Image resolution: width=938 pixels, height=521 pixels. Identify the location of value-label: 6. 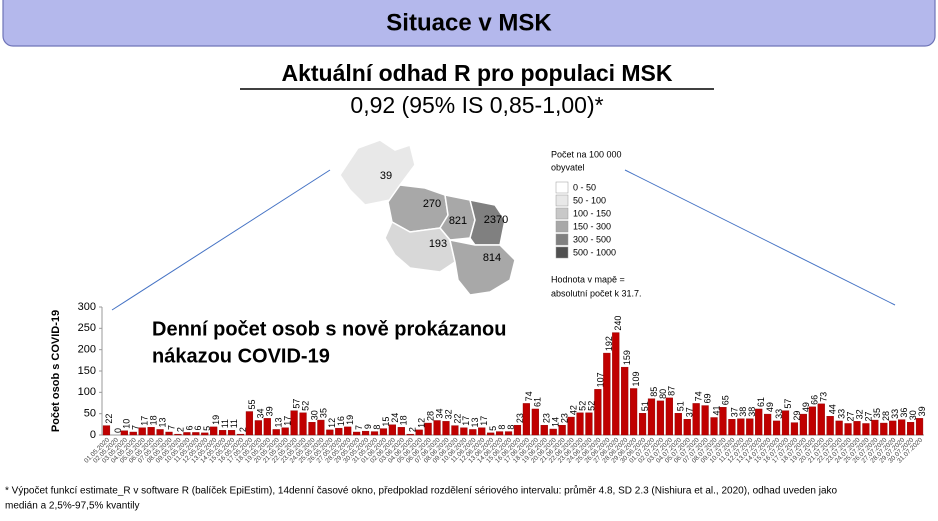
(198, 427).